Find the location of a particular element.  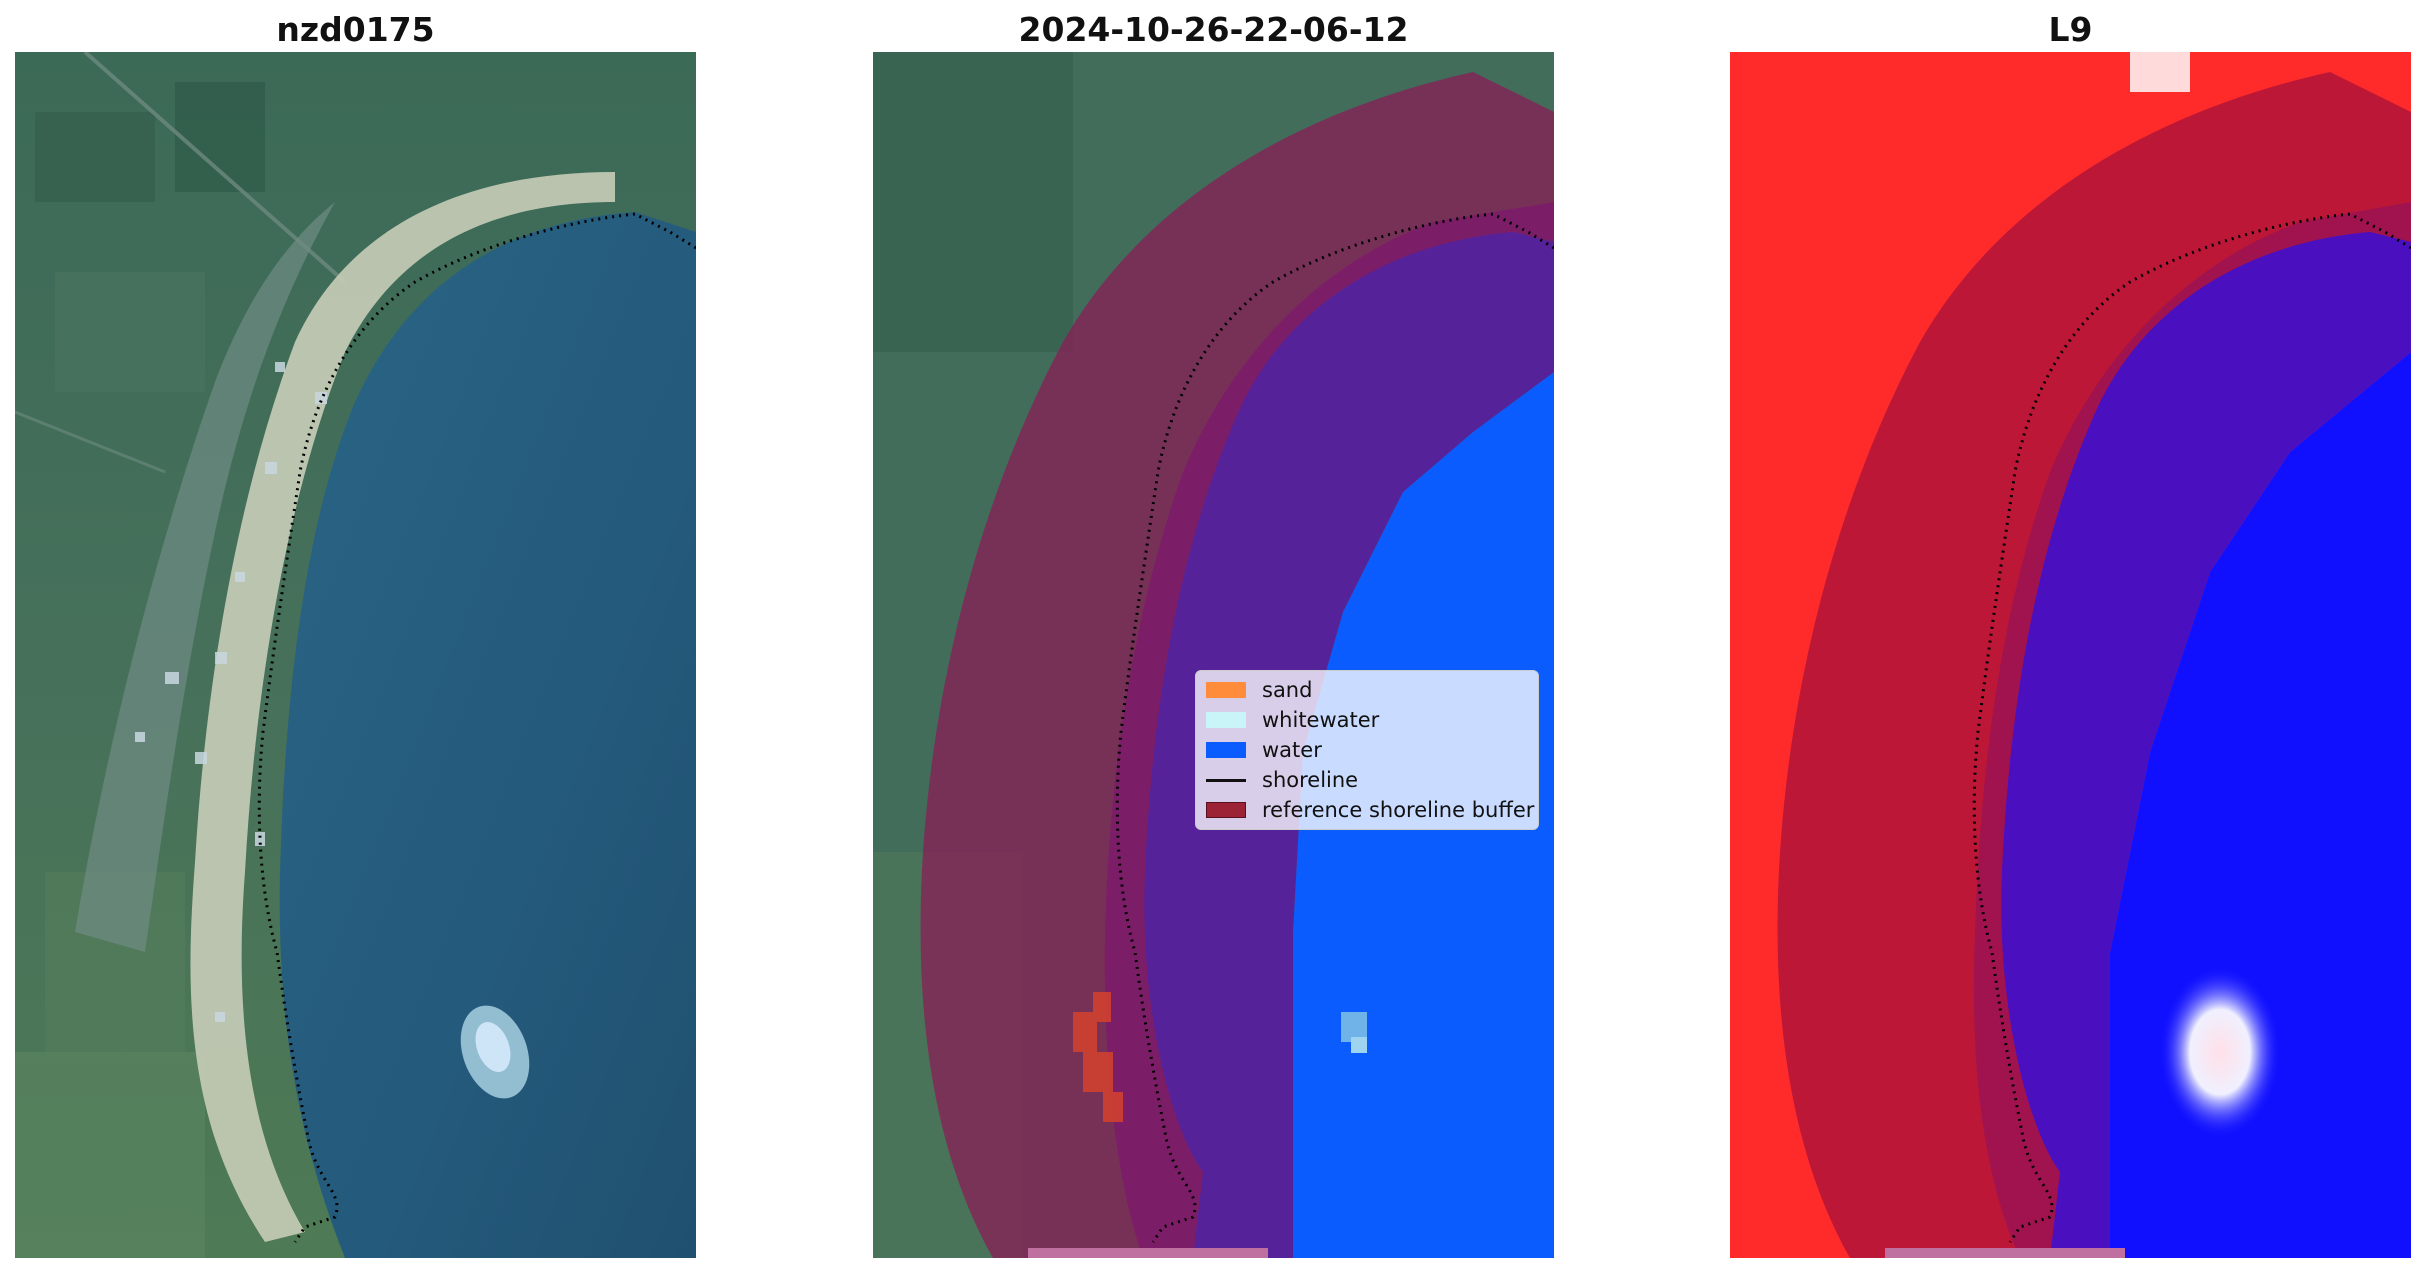

legend-label-buffer: reference shoreline buffer is located at coordinates (1398, 810).